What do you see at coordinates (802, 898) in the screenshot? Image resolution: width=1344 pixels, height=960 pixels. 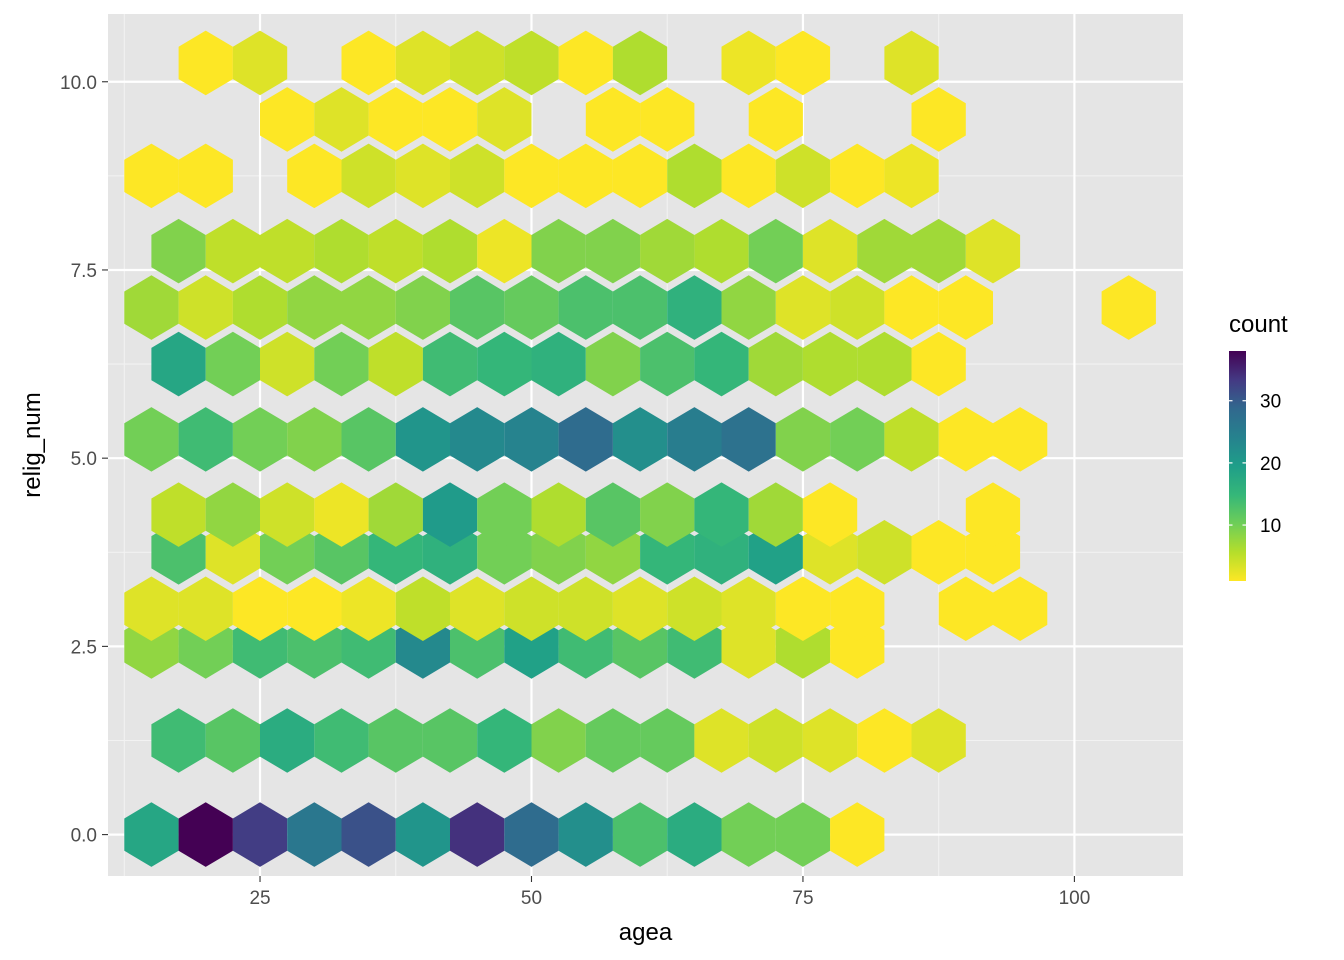 I see `x-tick-label: 75` at bounding box center [802, 898].